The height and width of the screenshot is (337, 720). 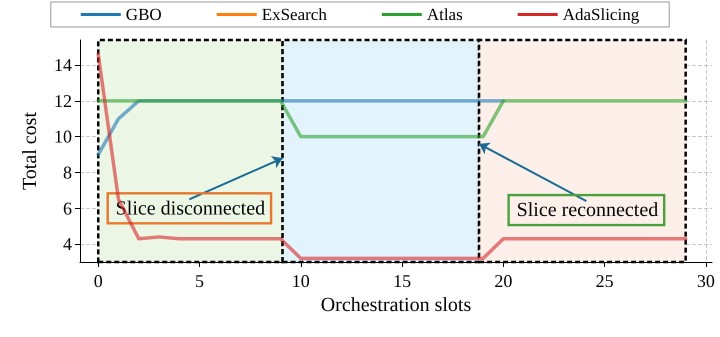 I want to click on x-tick-label: 0, so click(x=98, y=281).